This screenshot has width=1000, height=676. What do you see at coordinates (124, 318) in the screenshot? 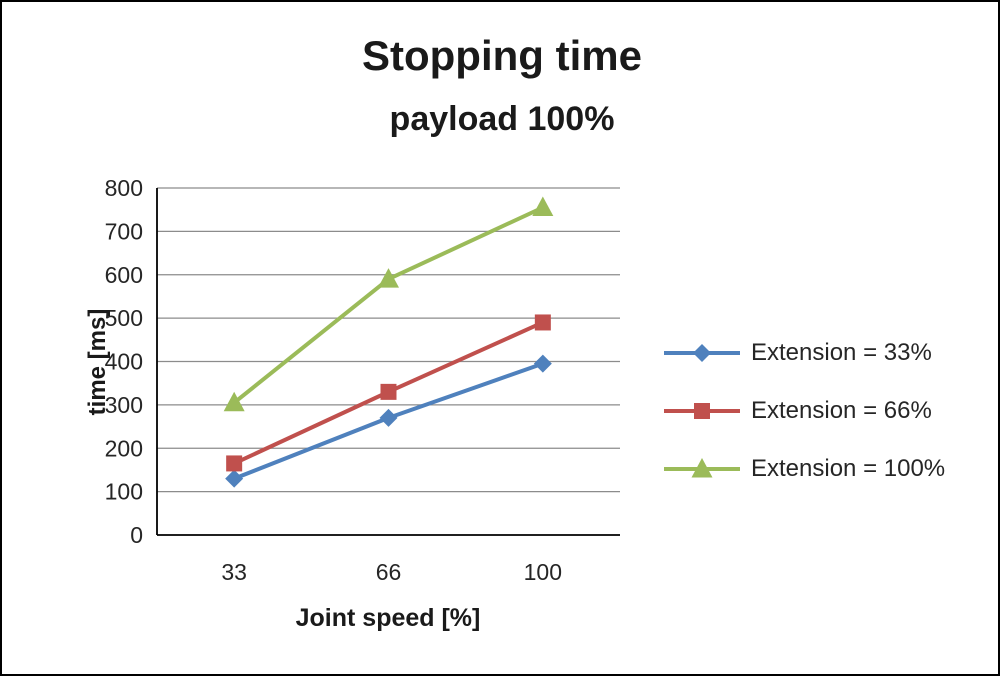
I see `y-tick-label: 500` at bounding box center [124, 318].